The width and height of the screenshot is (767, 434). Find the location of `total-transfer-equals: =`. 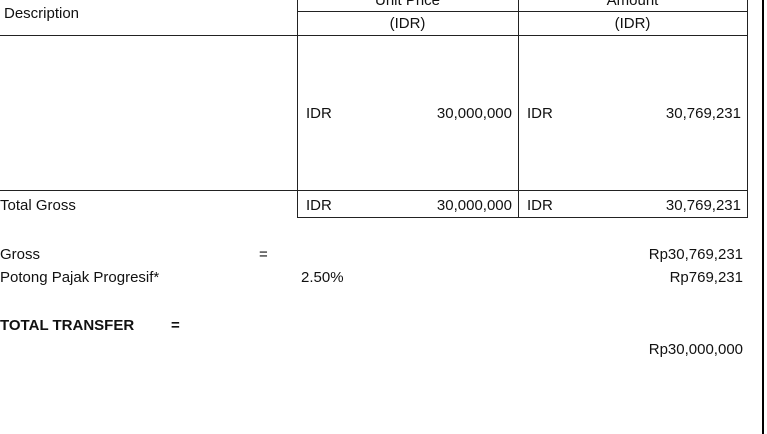

total-transfer-equals: = is located at coordinates (175, 326).